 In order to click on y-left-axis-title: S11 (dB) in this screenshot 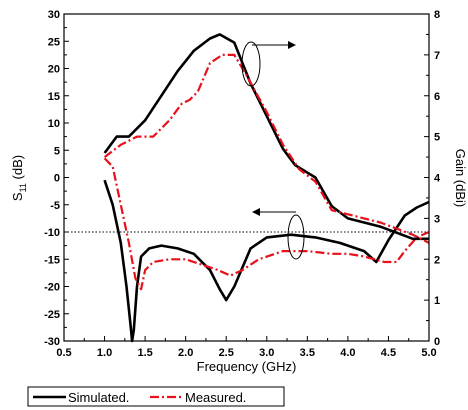, I will do `click(19, 178)`.